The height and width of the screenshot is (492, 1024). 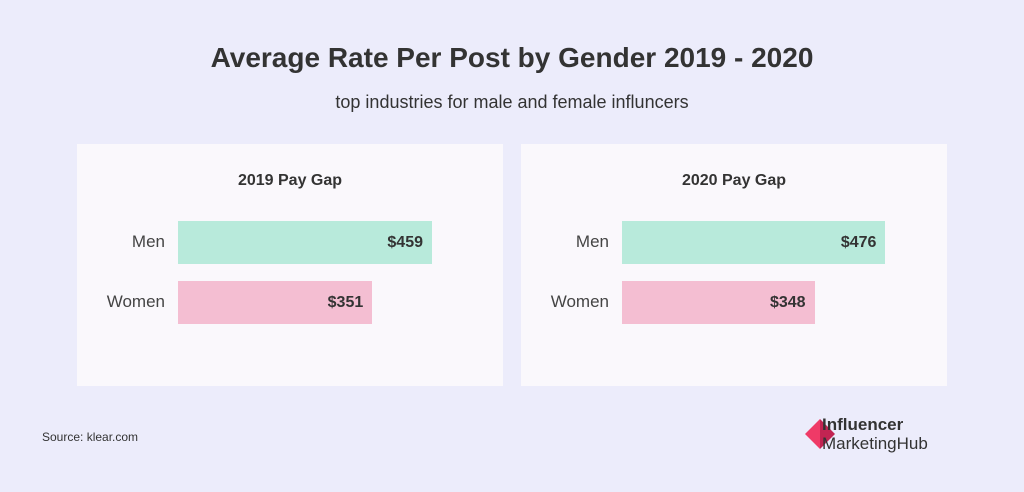 I want to click on bar-men: $459, so click(x=305, y=242).